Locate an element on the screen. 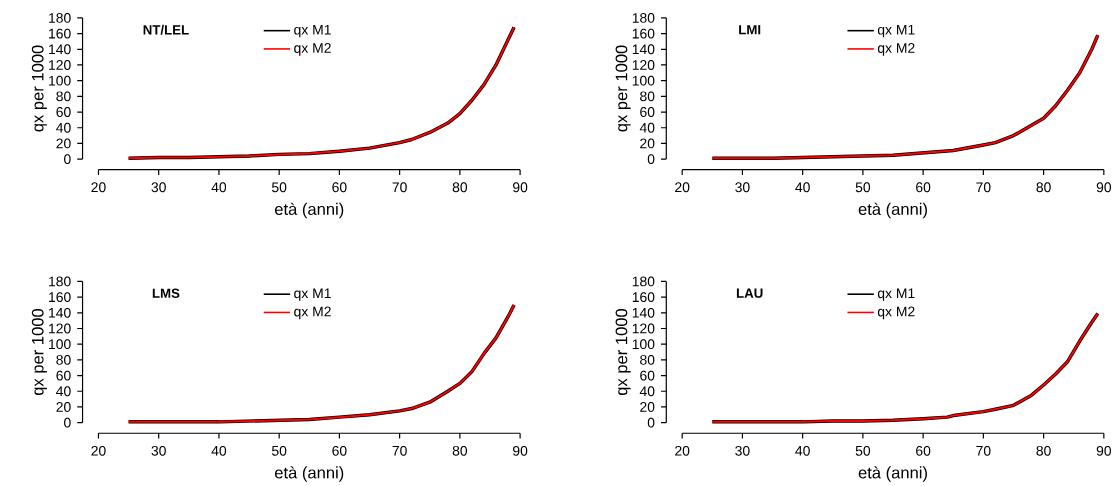 The width and height of the screenshot is (1116, 486). chart-title: LMS is located at coordinates (166, 293).